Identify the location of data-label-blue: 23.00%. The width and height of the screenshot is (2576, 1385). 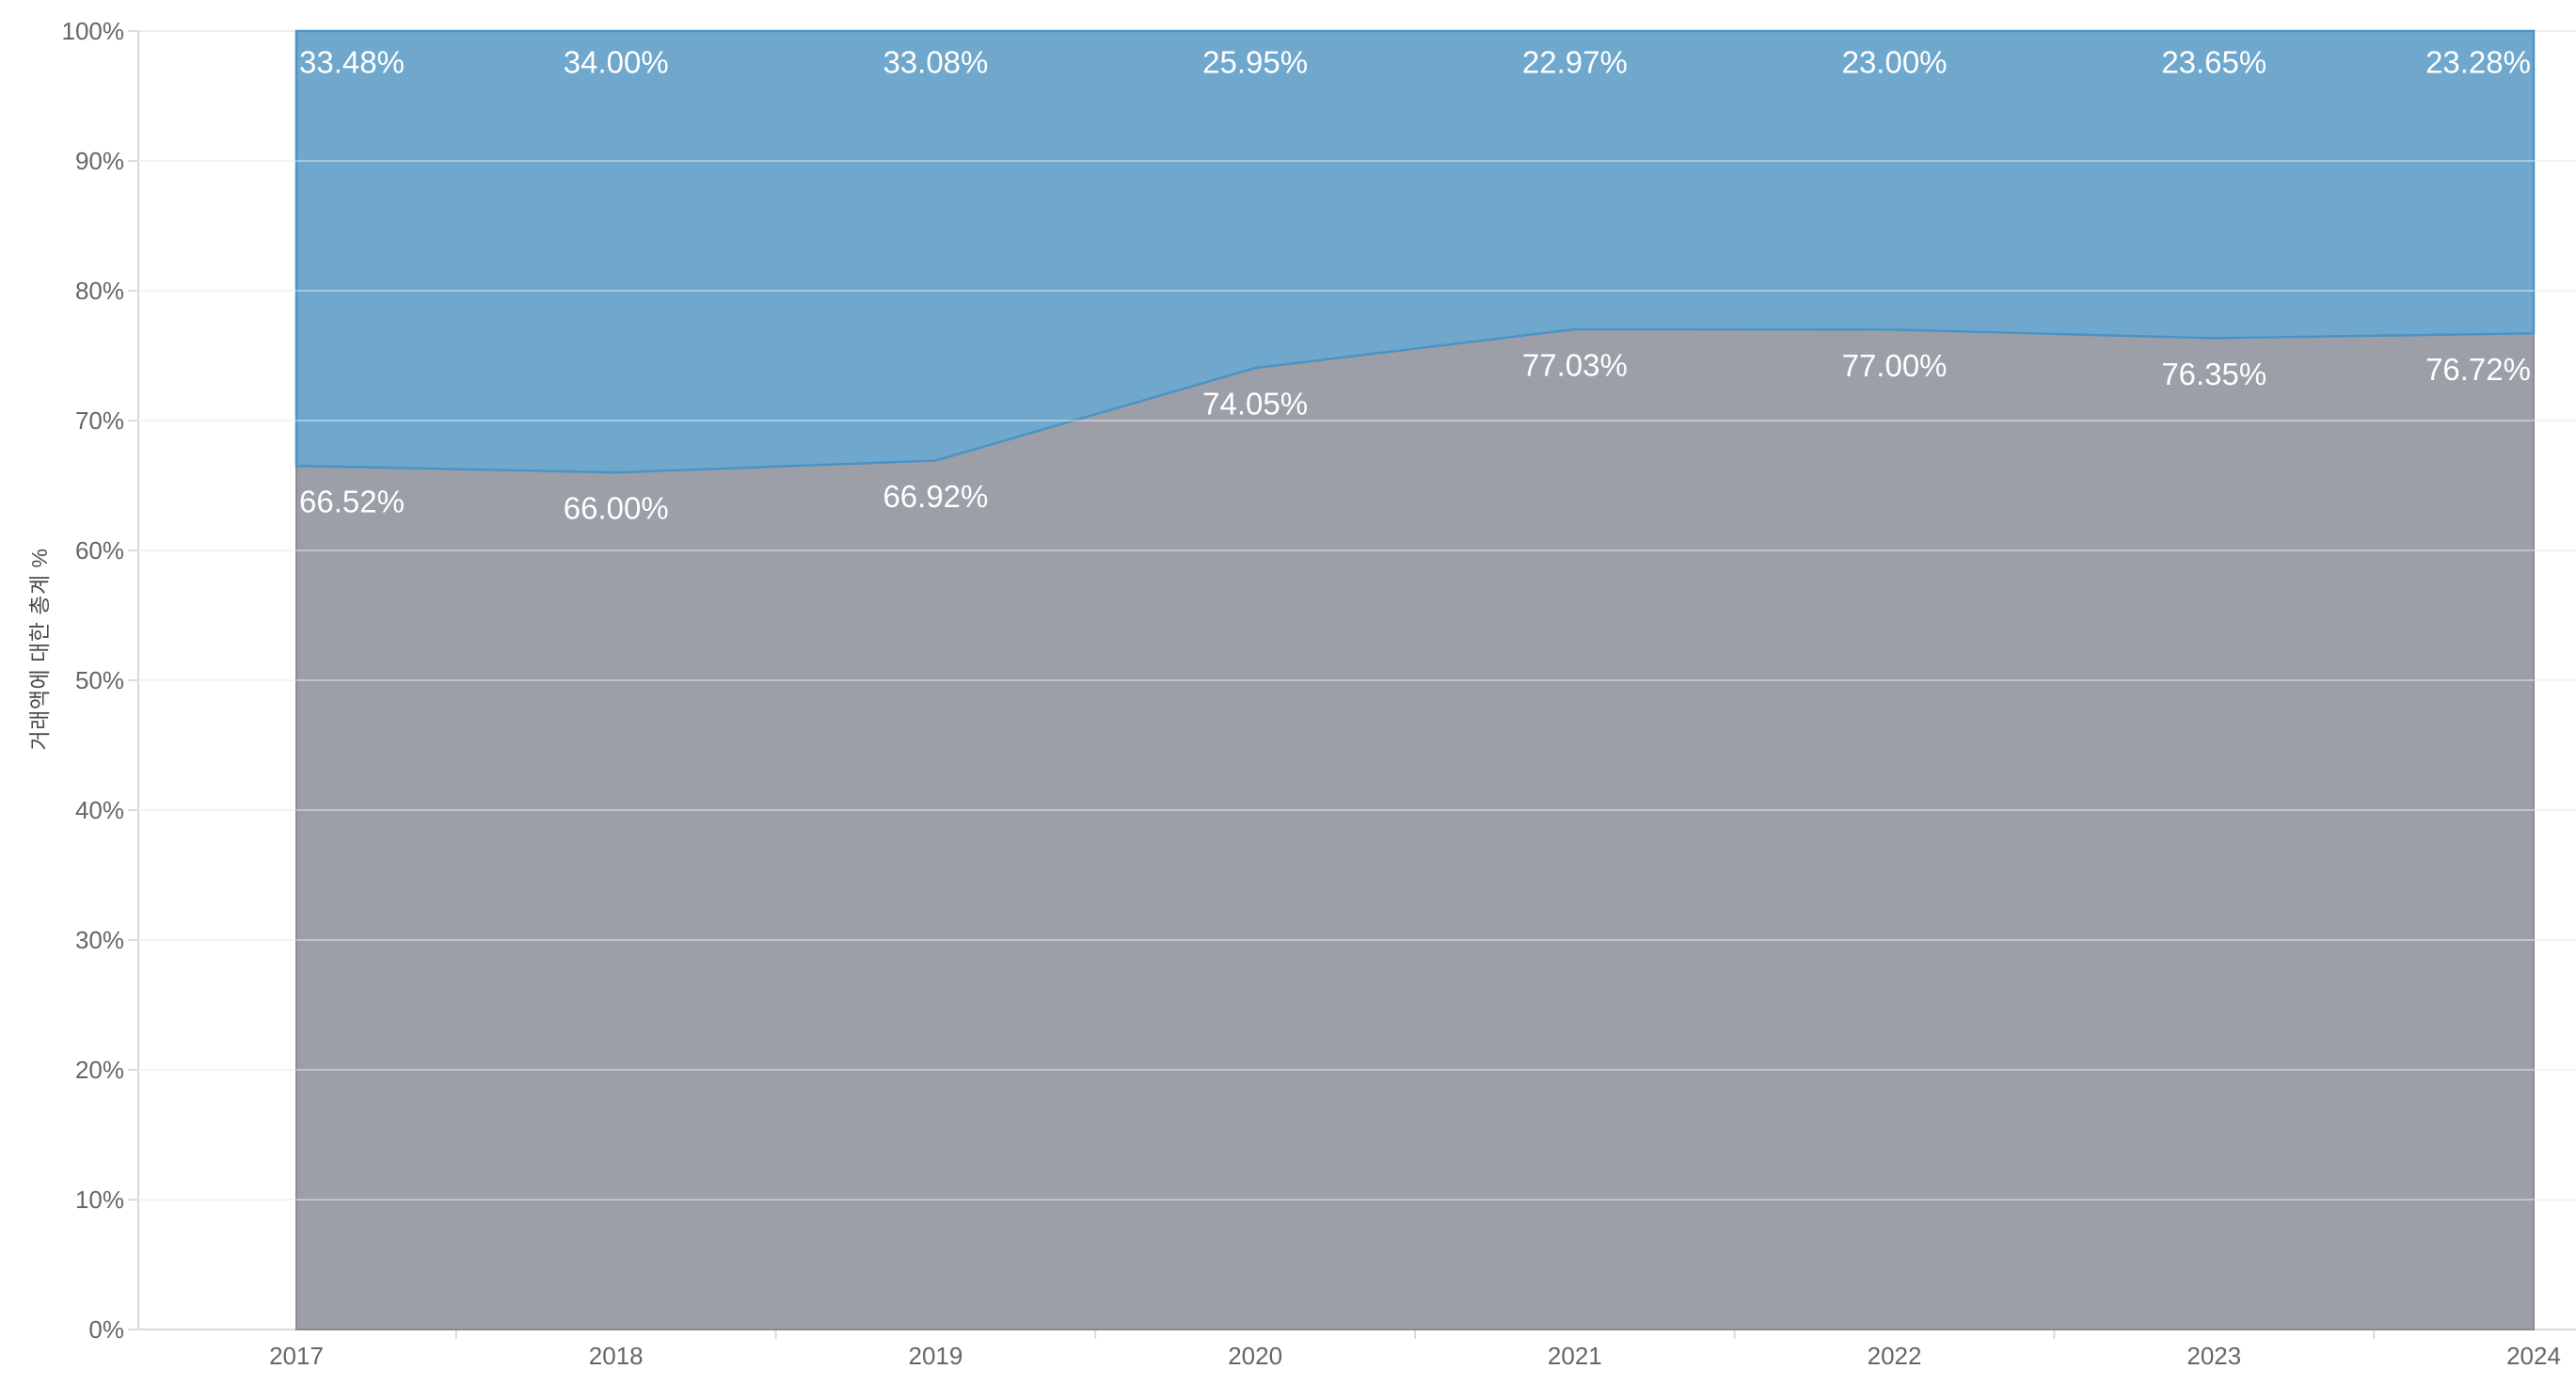
(1895, 63).